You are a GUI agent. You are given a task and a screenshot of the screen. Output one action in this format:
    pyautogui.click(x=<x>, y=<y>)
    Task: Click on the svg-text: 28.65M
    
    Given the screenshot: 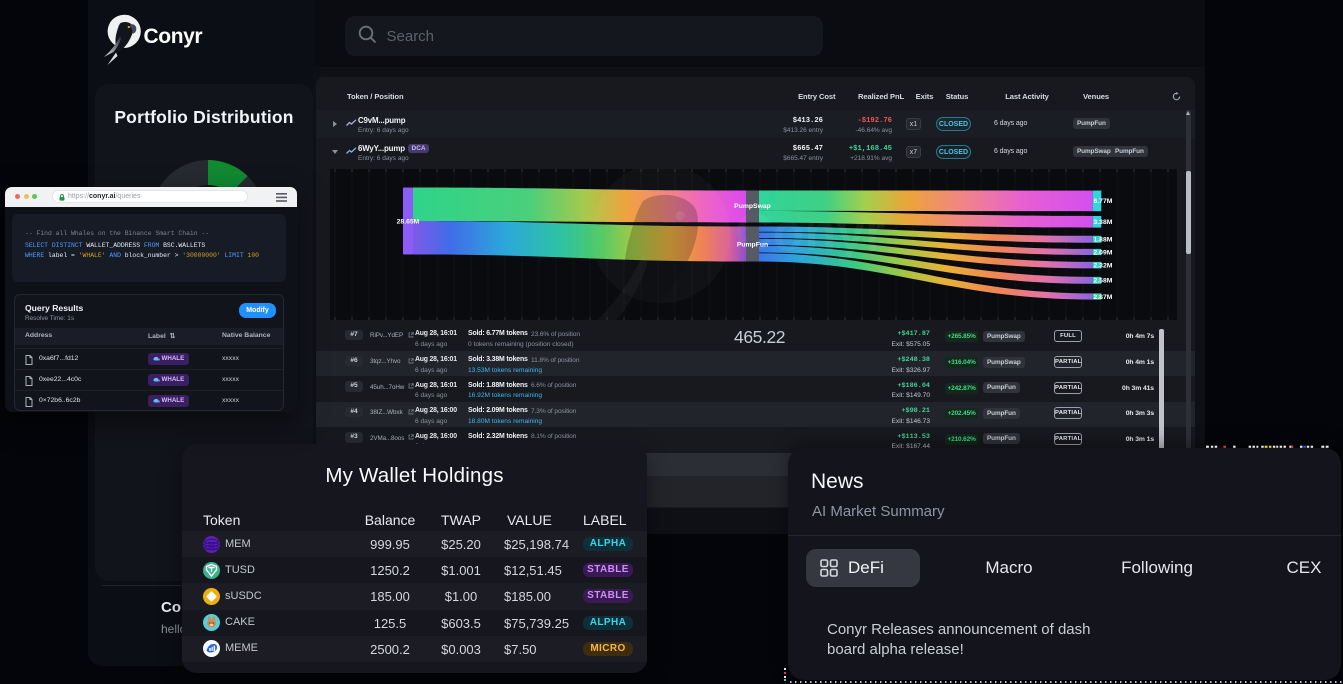 What is the action you would take?
    pyautogui.click(x=408, y=221)
    